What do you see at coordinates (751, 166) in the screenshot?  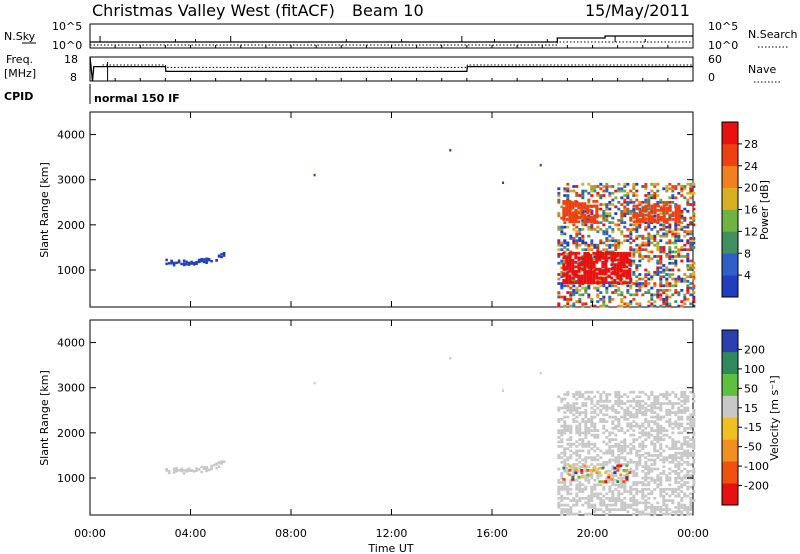 I see `power-cbar-tick-label: 24` at bounding box center [751, 166].